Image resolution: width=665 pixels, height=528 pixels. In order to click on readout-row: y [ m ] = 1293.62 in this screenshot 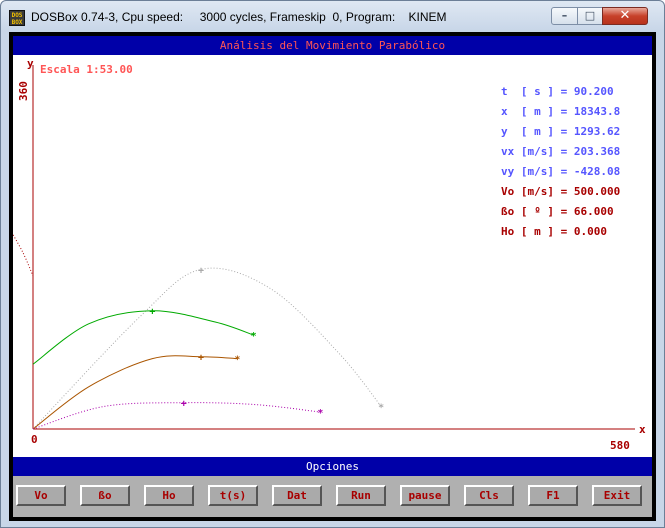, I will do `click(560, 131)`.